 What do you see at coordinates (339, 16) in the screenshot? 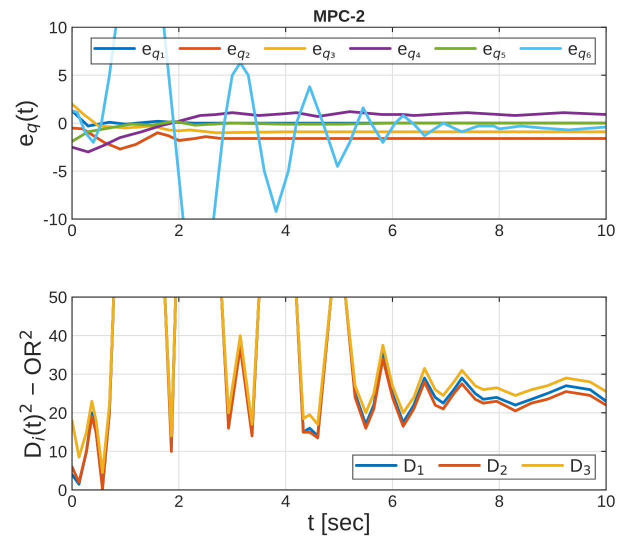
I see `chart-title: MPC-2` at bounding box center [339, 16].